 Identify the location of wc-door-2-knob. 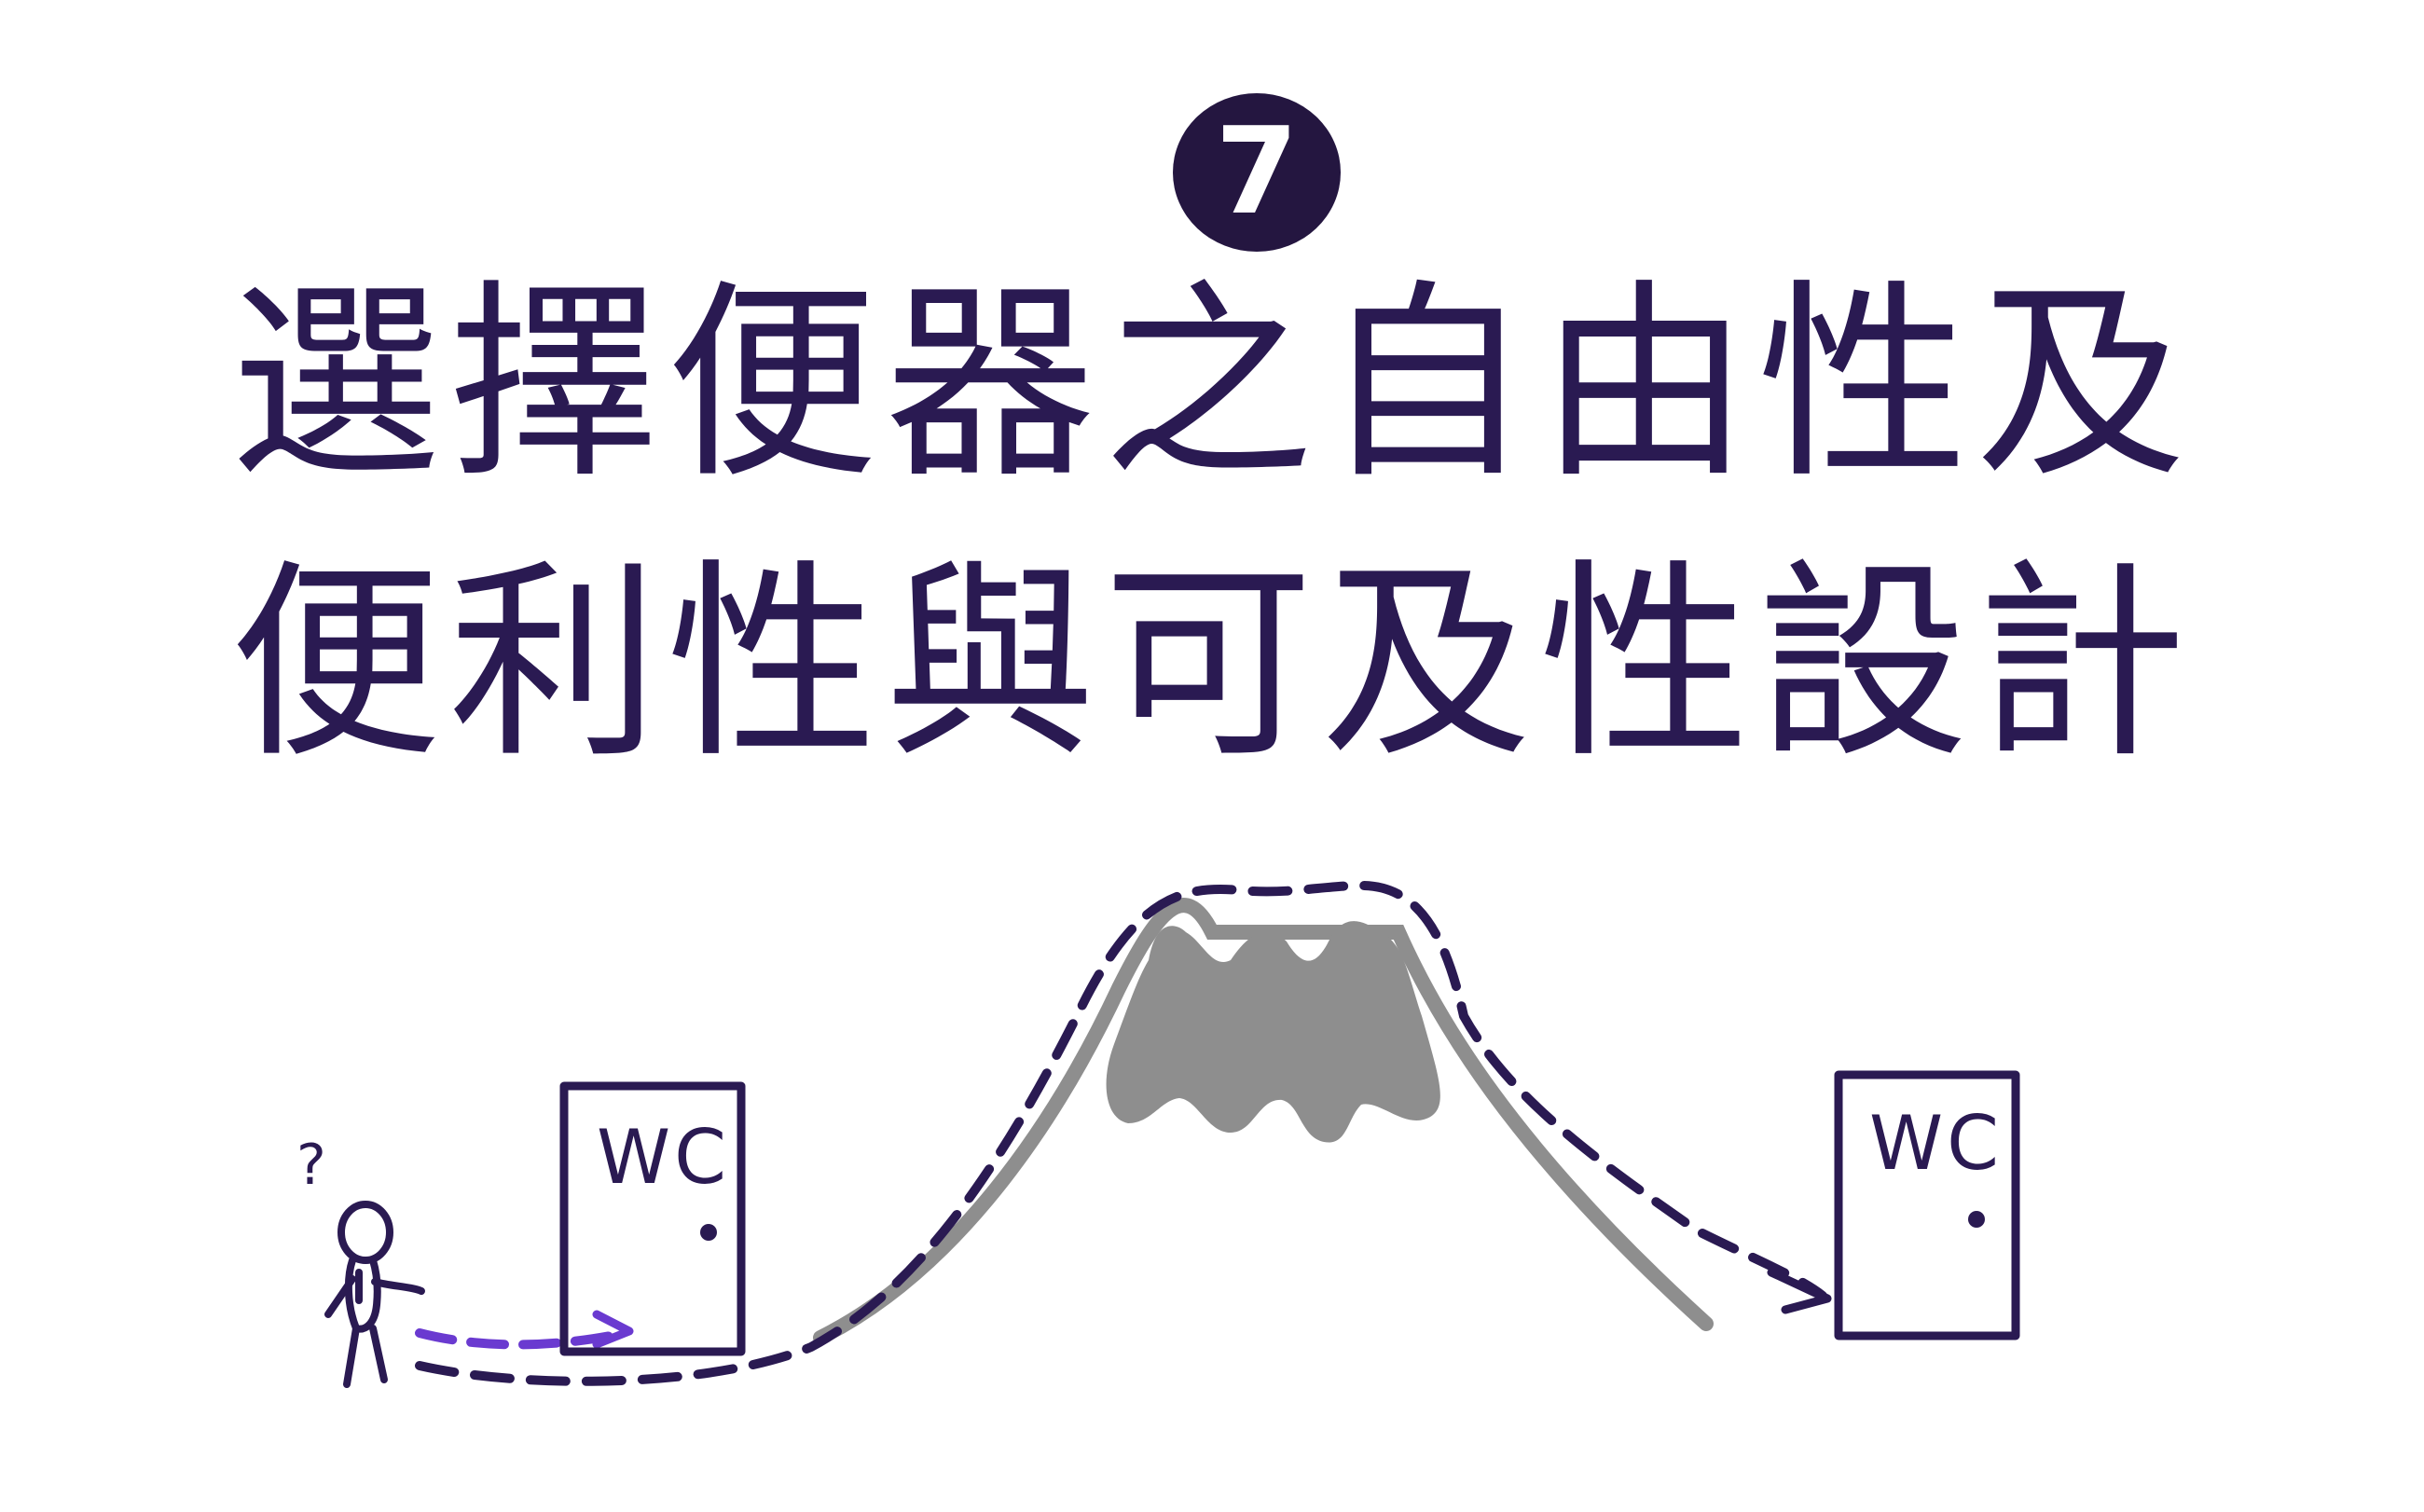
(1976, 1219).